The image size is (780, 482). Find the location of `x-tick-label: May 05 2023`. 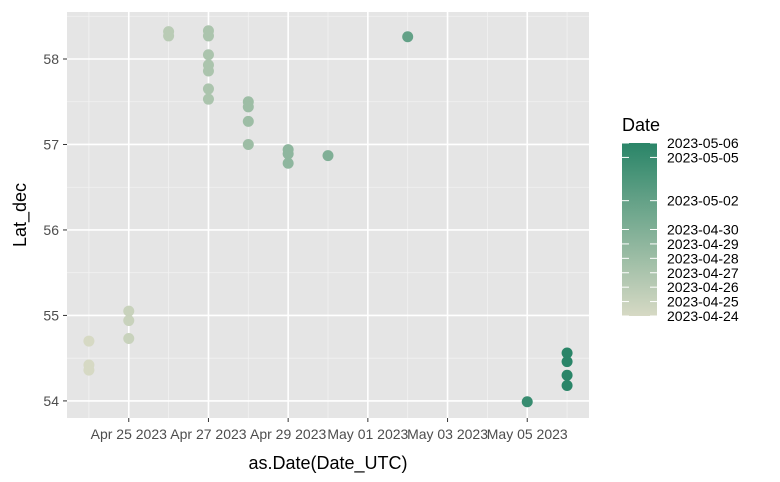

x-tick-label: May 05 2023 is located at coordinates (527, 434).